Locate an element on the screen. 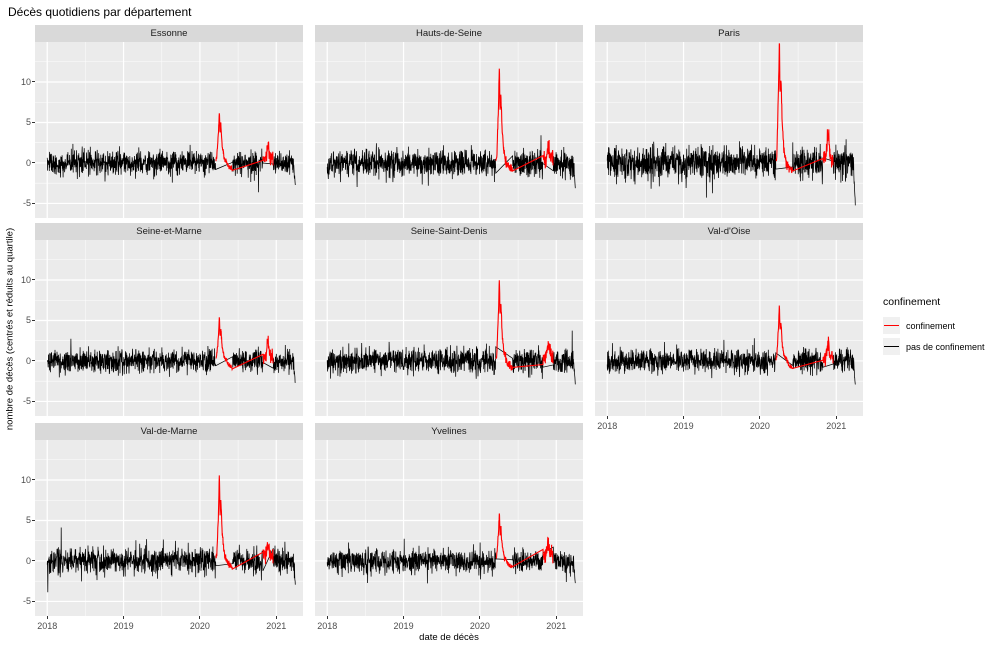 The width and height of the screenshot is (1000, 649). legend-item-pas-de-confinement: pas de confinement is located at coordinates (934, 346).